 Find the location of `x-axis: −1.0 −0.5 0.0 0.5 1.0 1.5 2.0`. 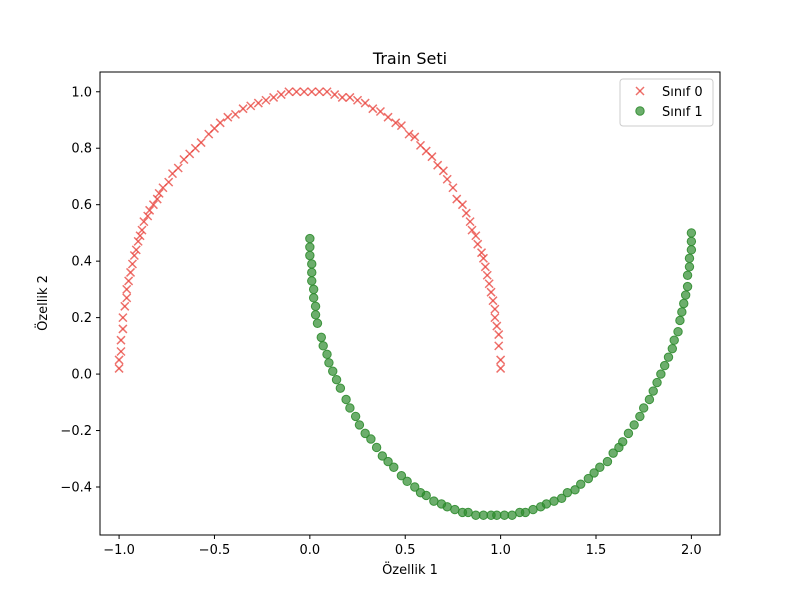

x-axis: −1.0 −0.5 0.0 0.5 1.0 1.5 2.0 is located at coordinates (402, 546).